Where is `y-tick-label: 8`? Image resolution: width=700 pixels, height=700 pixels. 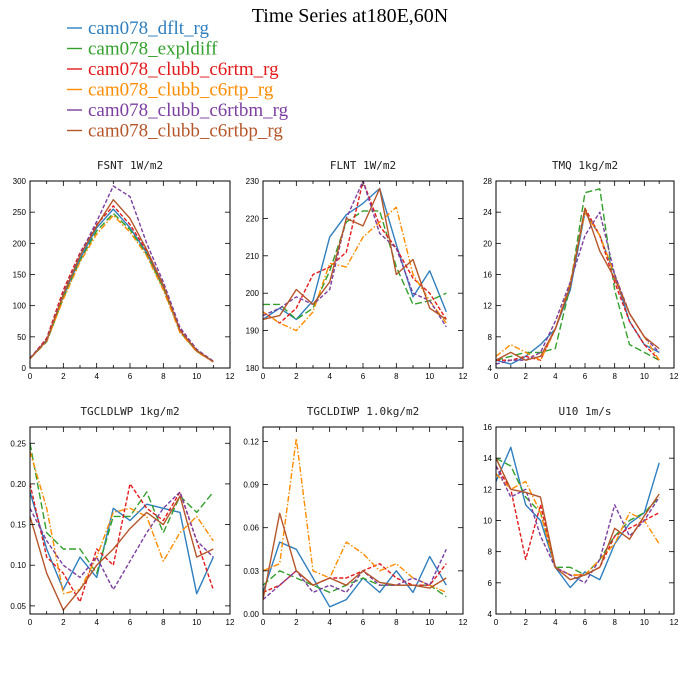
y-tick-label: 8 is located at coordinates (490, 337).